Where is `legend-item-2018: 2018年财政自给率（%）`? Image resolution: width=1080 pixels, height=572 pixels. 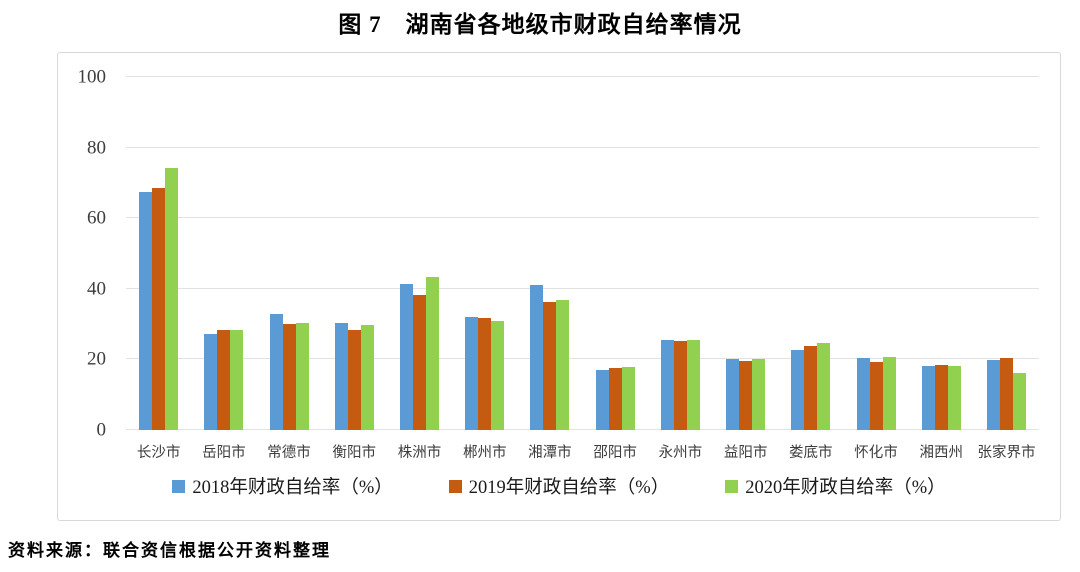 legend-item-2018: 2018年财政自给率（%） is located at coordinates (282, 486).